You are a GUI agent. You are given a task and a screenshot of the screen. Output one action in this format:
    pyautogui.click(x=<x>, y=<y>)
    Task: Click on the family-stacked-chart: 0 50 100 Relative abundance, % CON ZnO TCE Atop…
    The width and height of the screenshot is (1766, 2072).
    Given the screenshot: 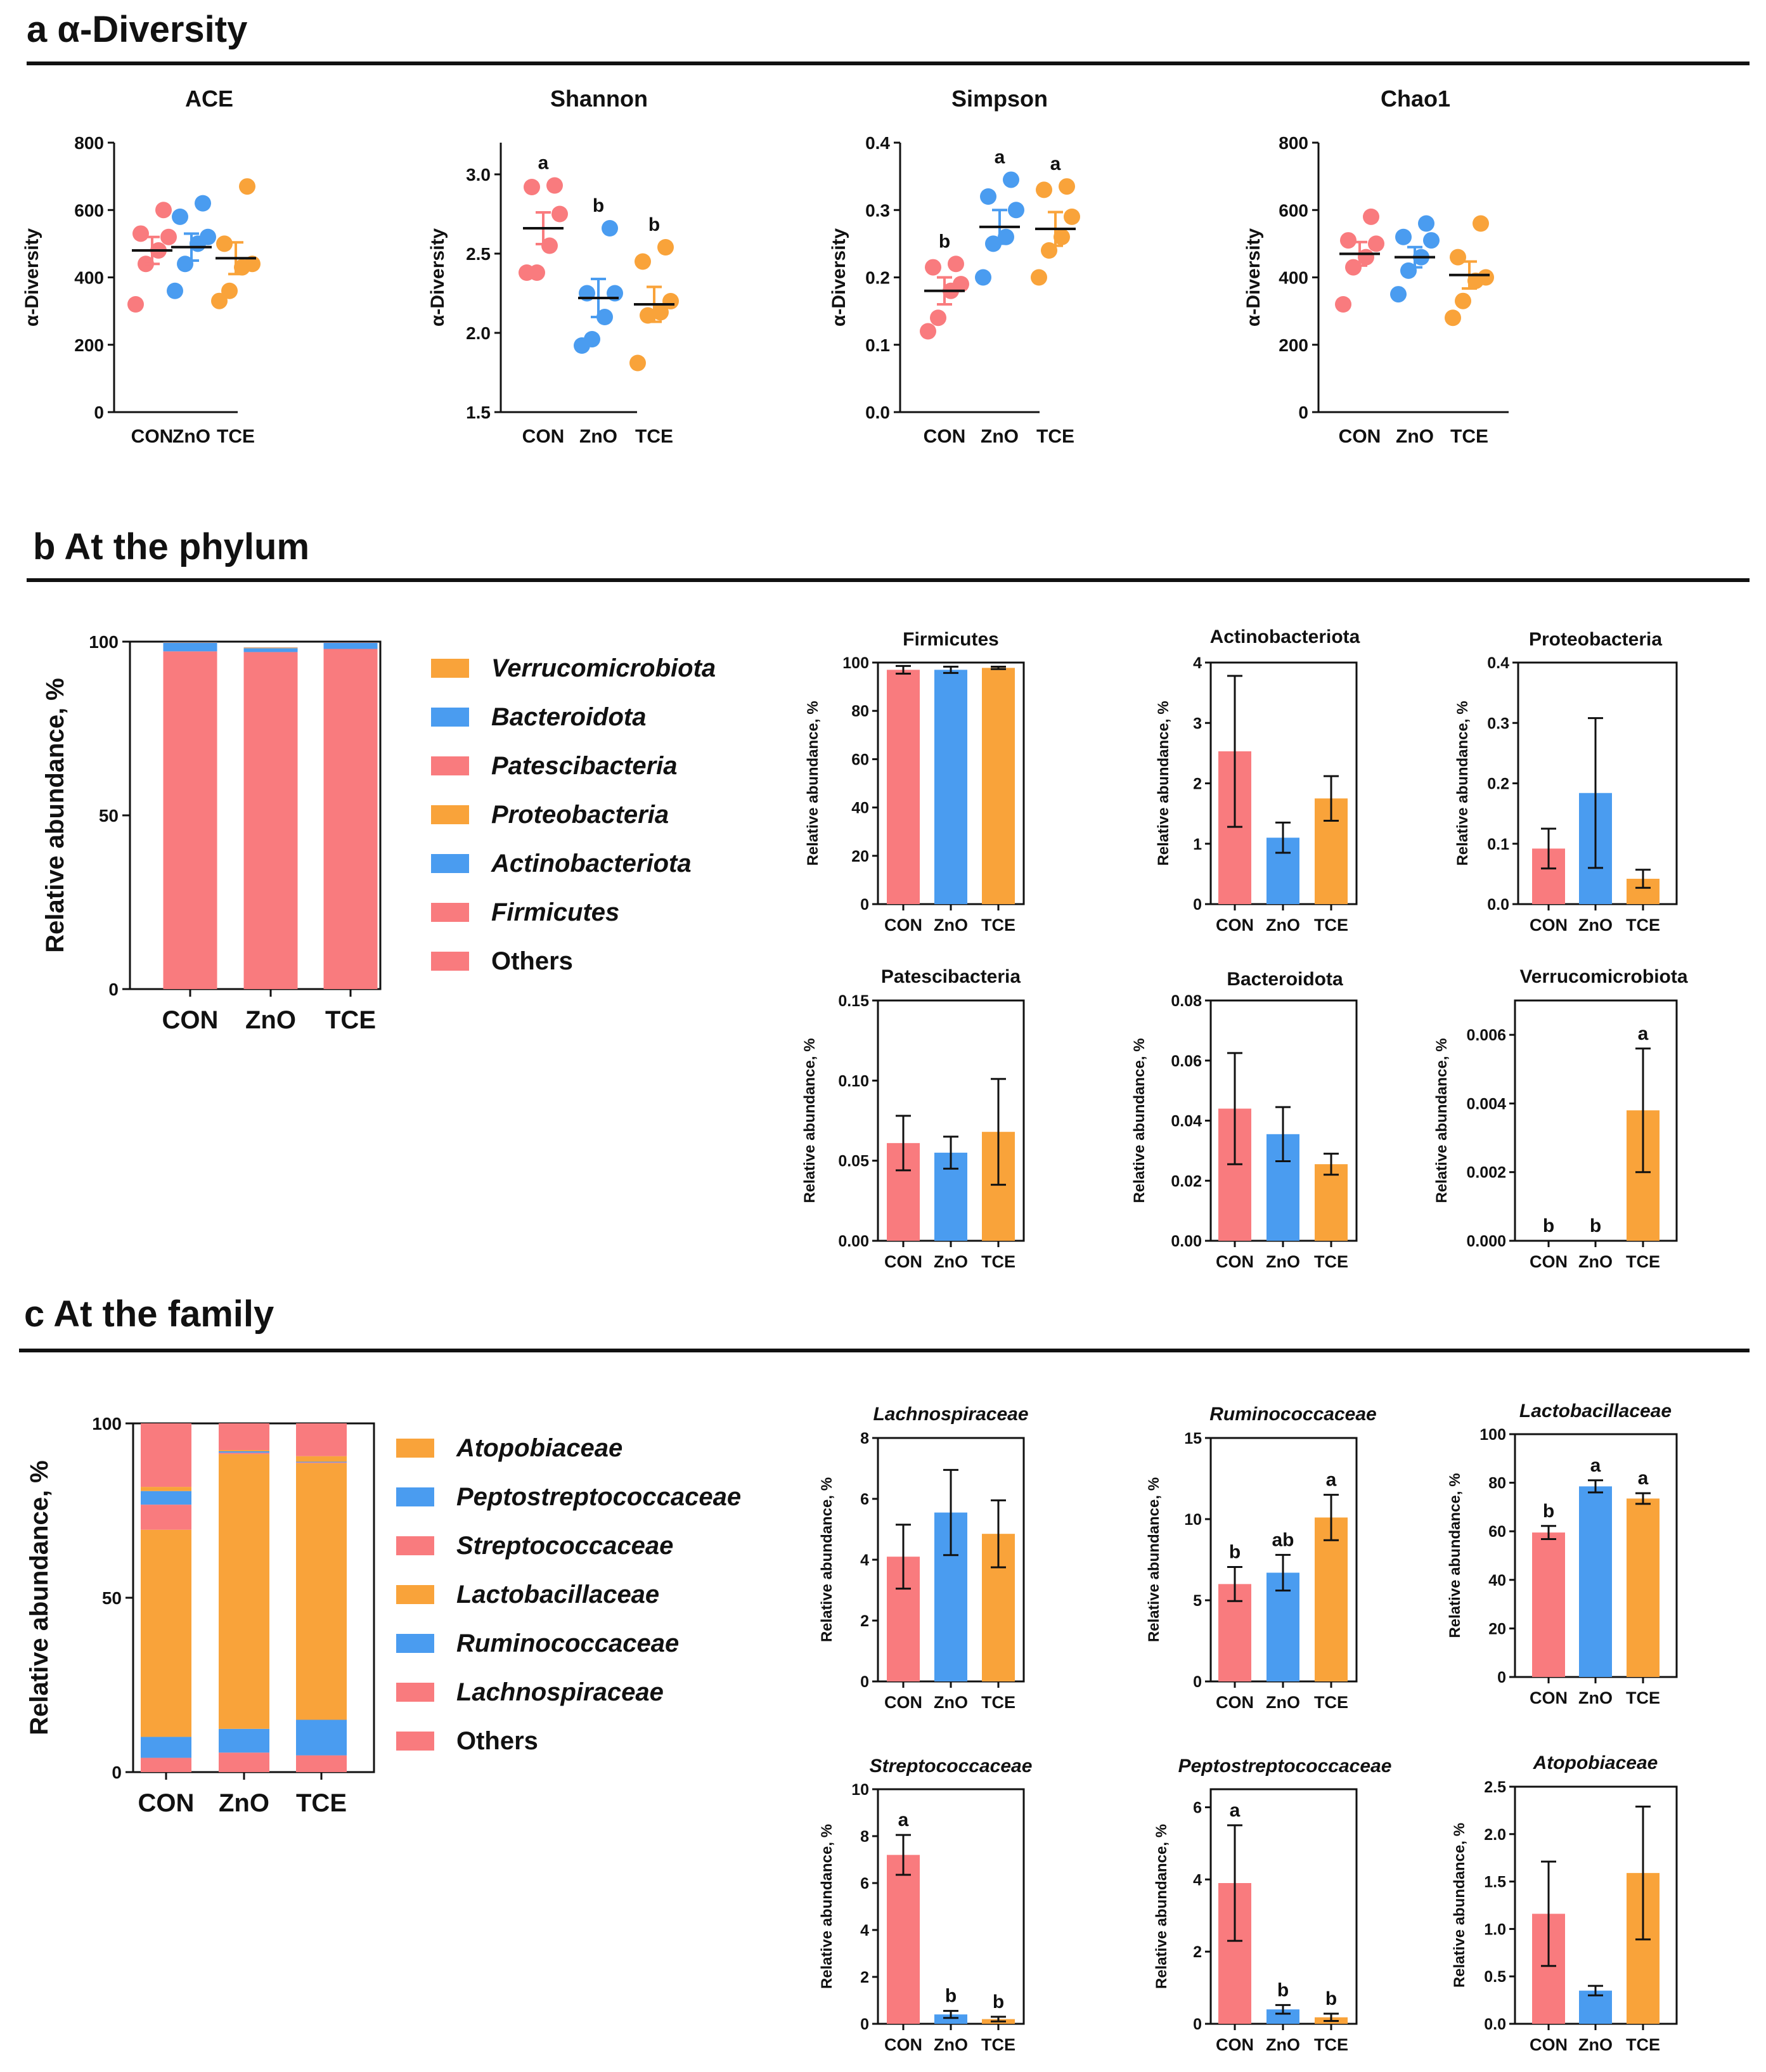 What is the action you would take?
    pyautogui.click(x=383, y=1615)
    